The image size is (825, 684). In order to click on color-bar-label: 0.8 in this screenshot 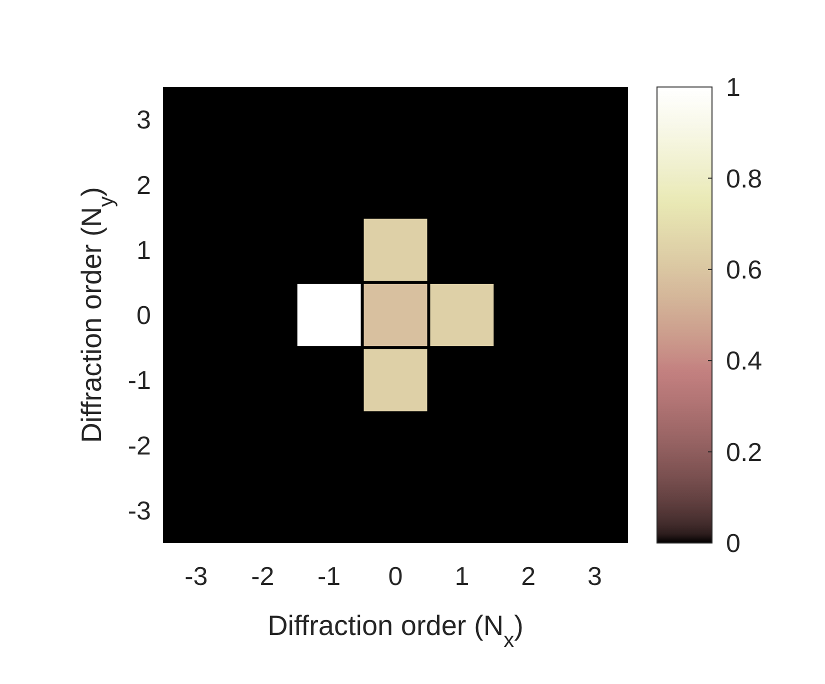, I will do `click(744, 178)`.